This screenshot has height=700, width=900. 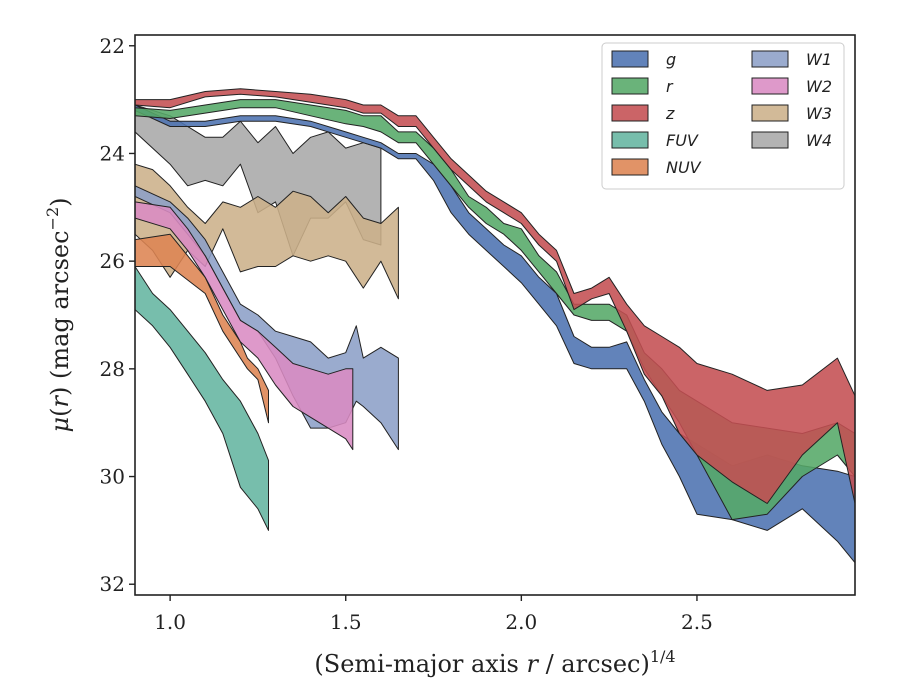 What do you see at coordinates (684, 167) in the screenshot?
I see `legend-label: NUV` at bounding box center [684, 167].